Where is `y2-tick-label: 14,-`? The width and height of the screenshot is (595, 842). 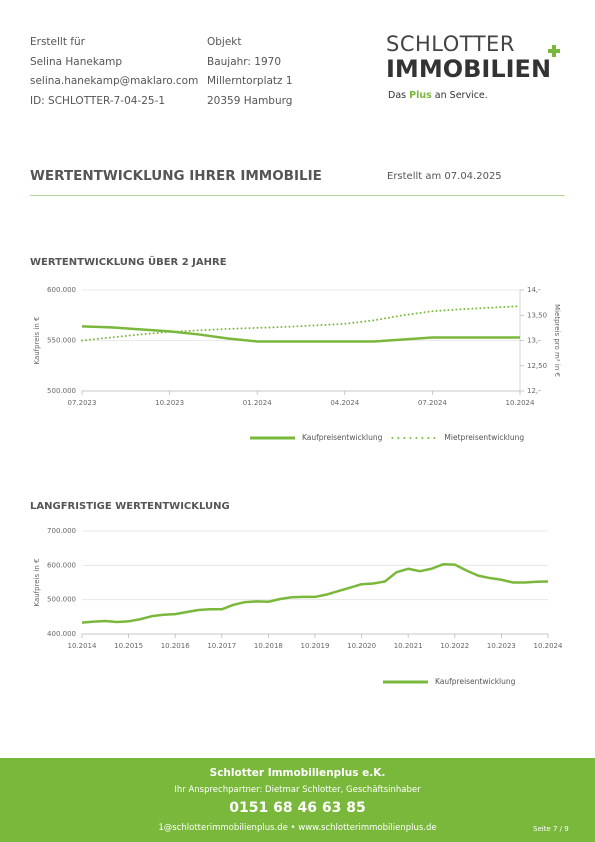
y2-tick-label: 14,- is located at coordinates (534, 290).